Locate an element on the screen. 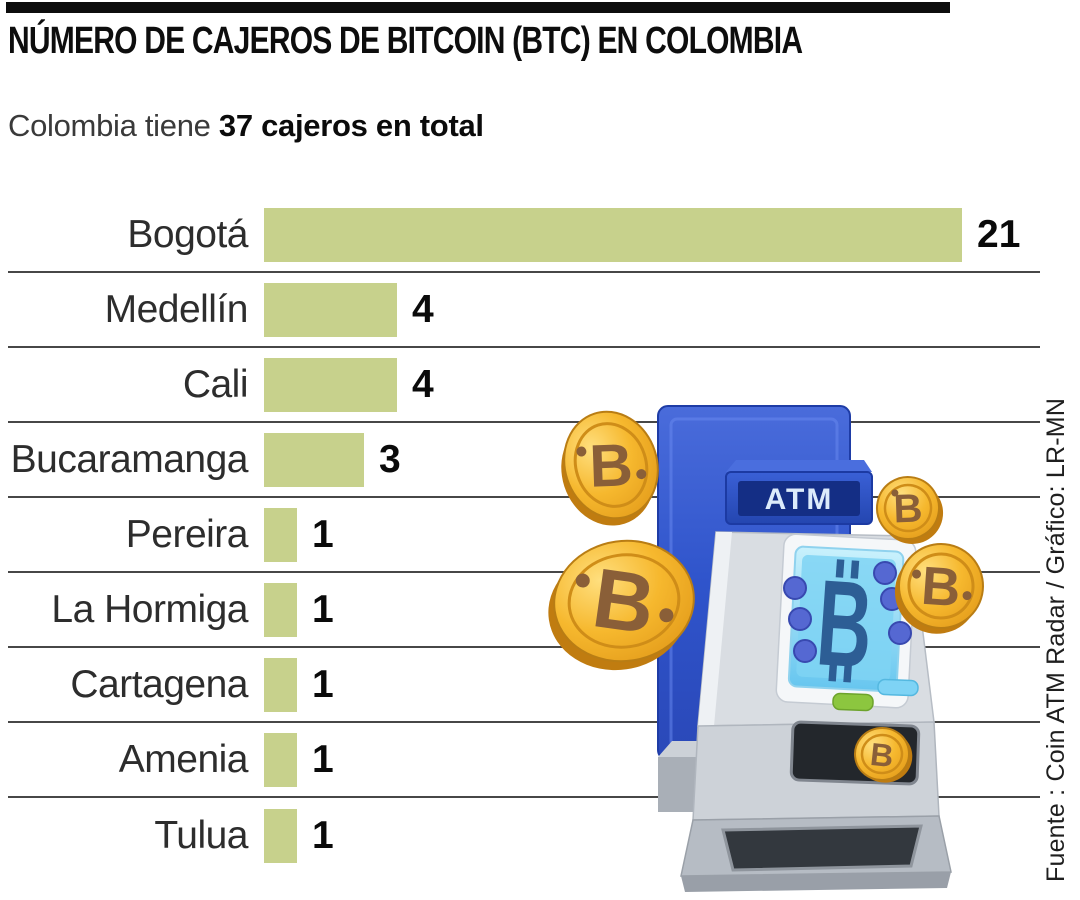  chart-row: Medellín 4 is located at coordinates (524, 310).